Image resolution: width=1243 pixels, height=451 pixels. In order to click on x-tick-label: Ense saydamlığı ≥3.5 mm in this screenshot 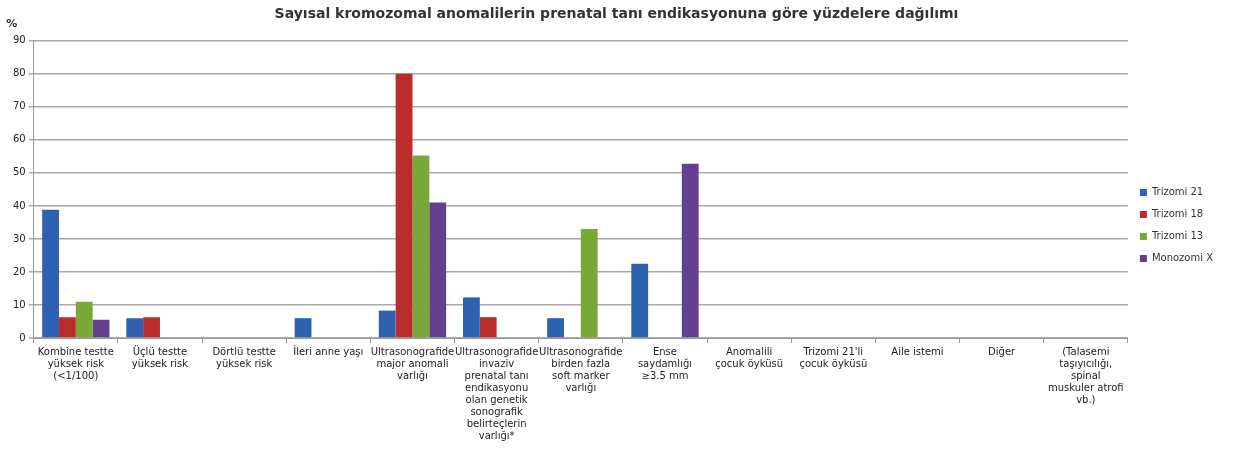, I will do `click(665, 363)`.